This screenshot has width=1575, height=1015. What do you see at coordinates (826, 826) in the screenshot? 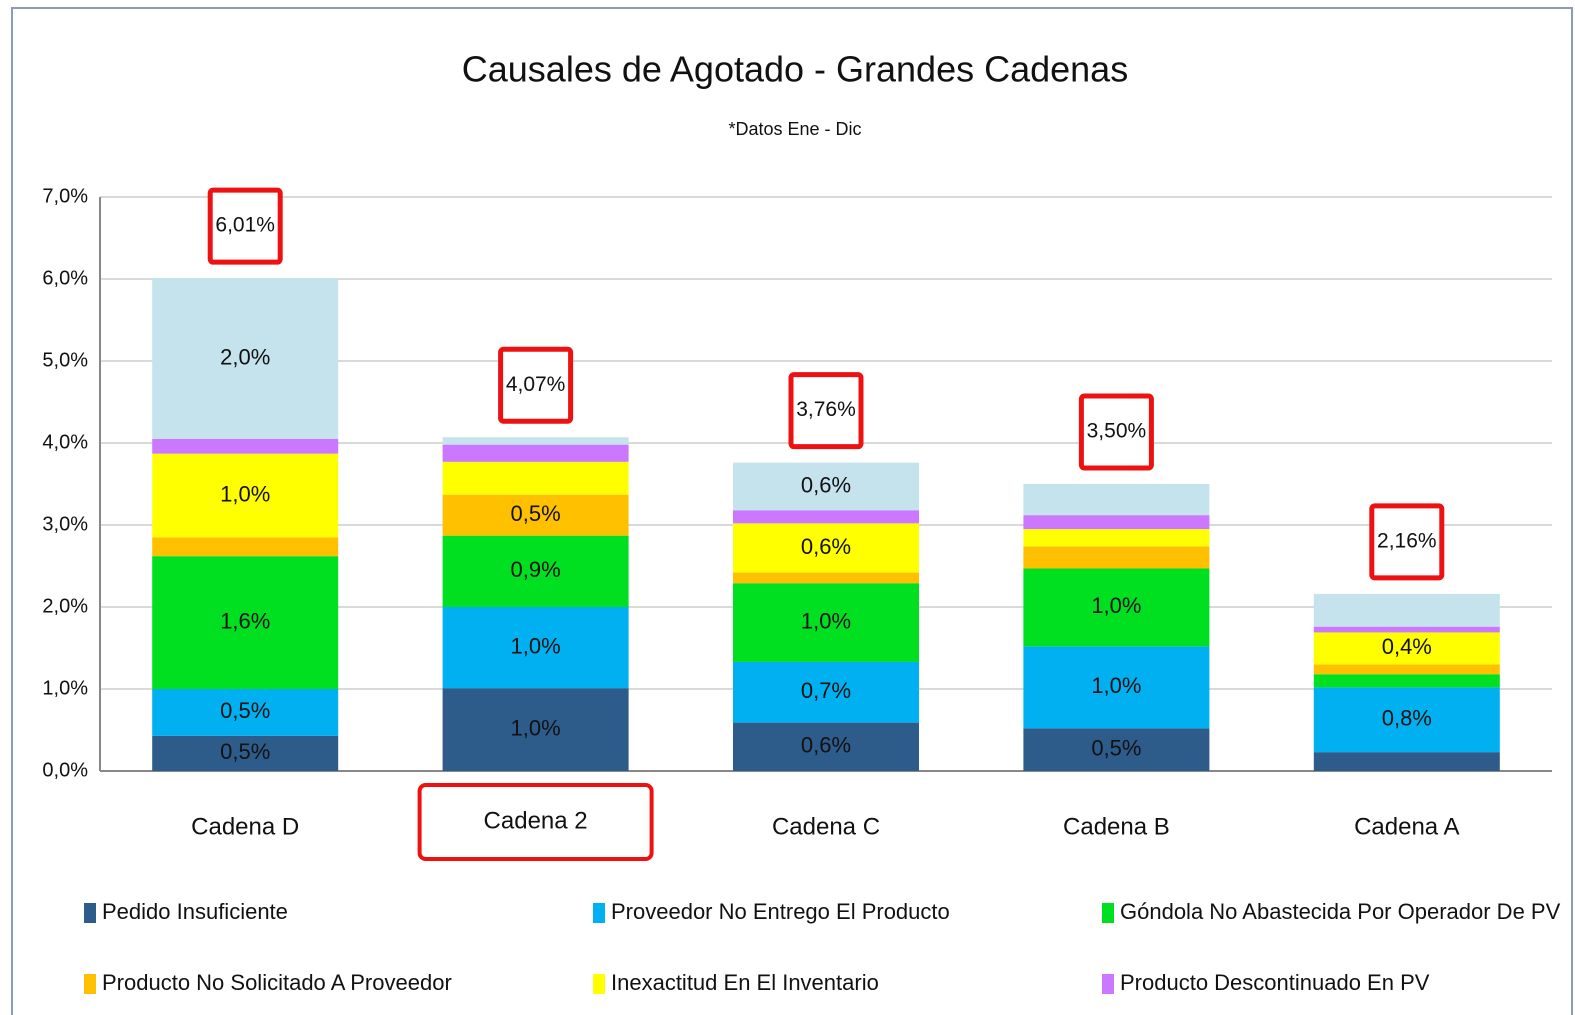
I see `x-tick-label: Cadena C` at bounding box center [826, 826].